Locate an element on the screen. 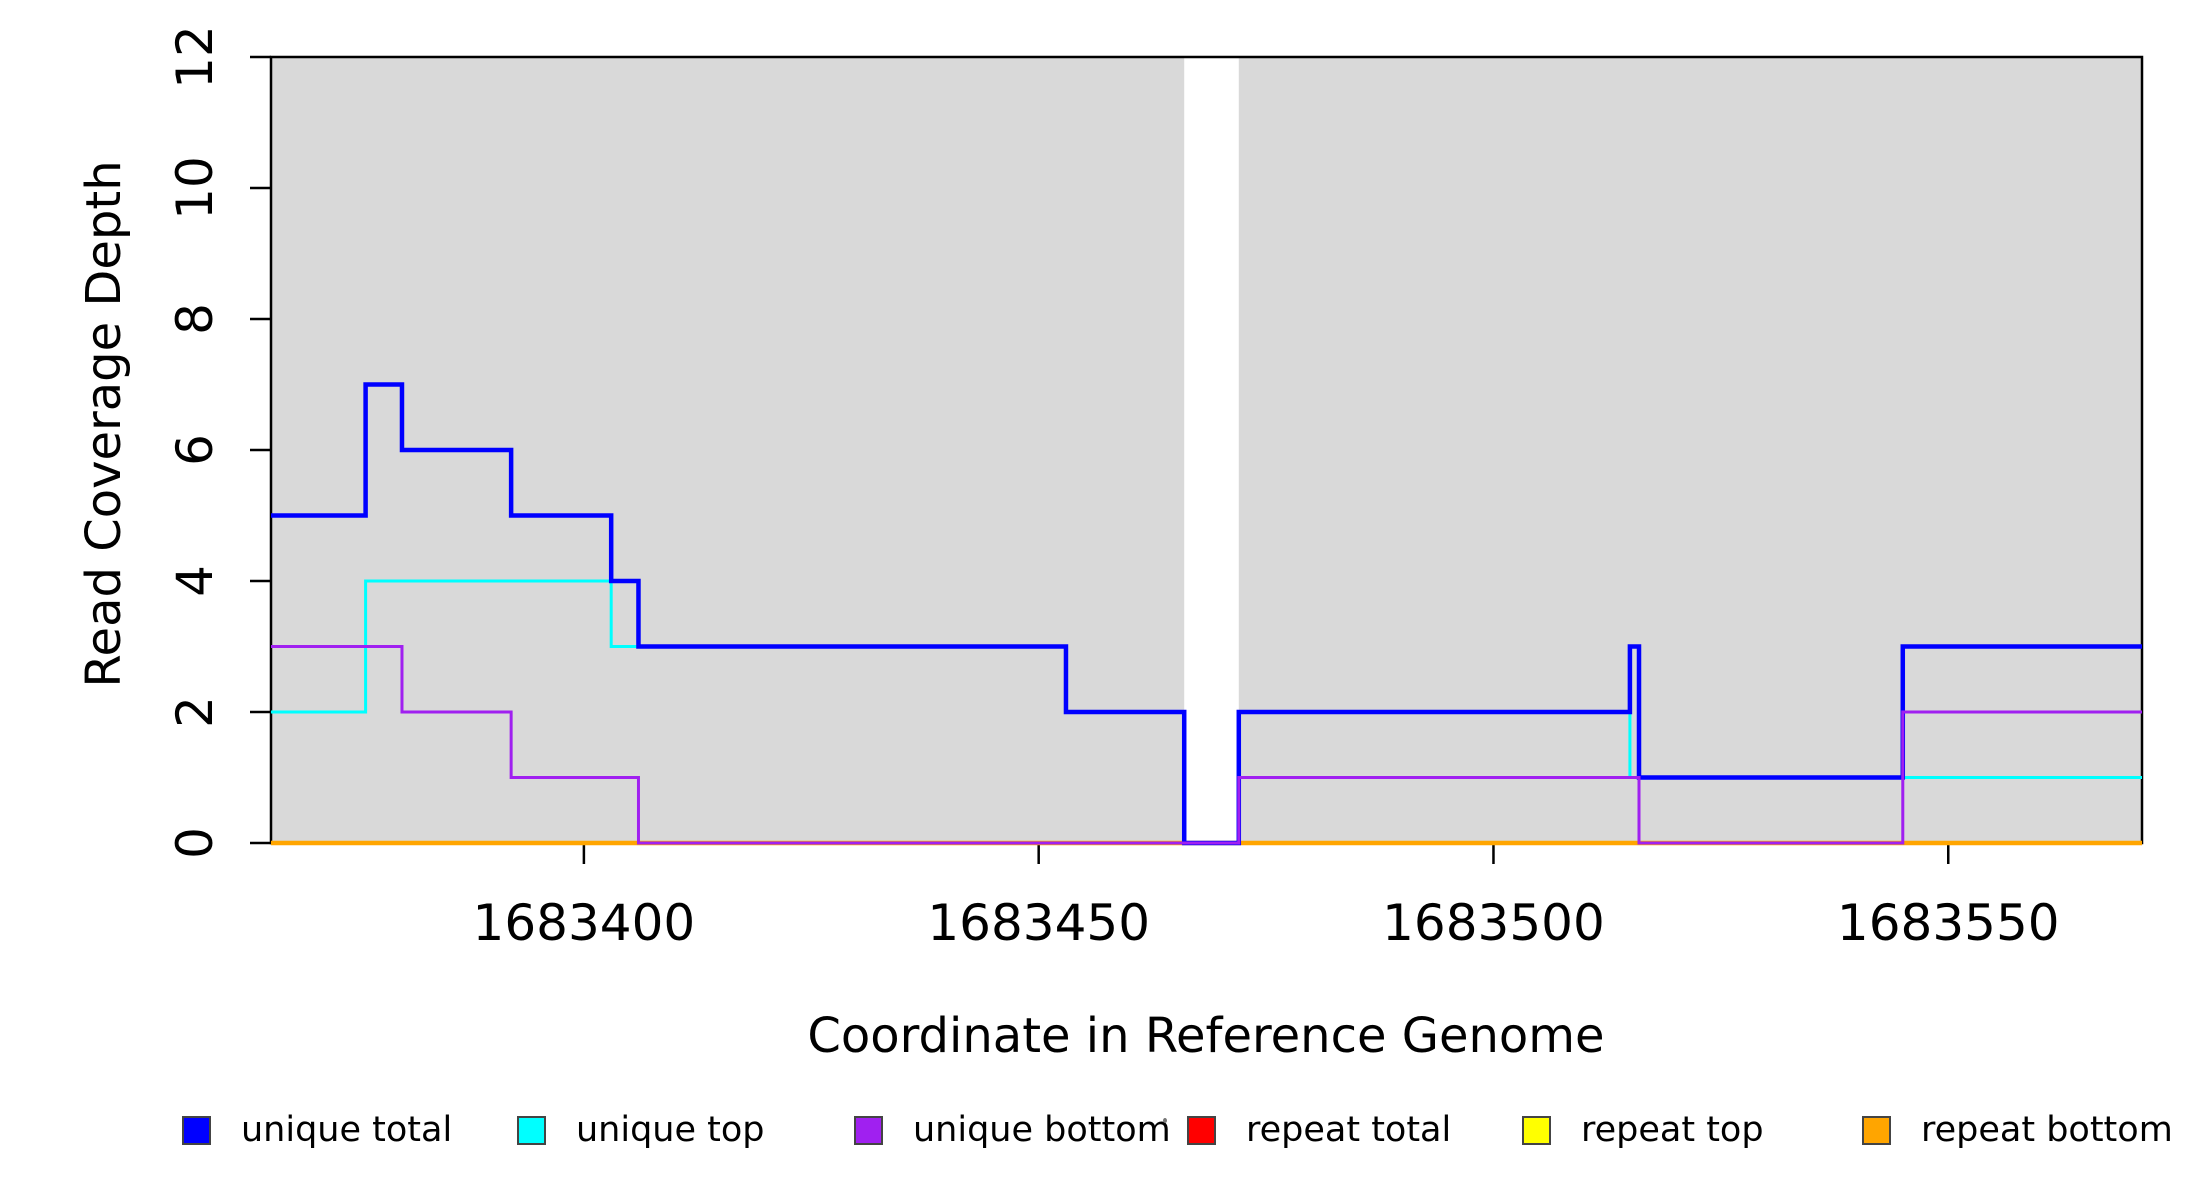  y-tick-label: 10 is located at coordinates (195, 188).